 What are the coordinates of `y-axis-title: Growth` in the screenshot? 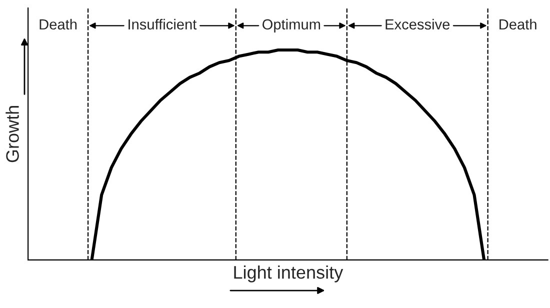 It's located at (12, 134).